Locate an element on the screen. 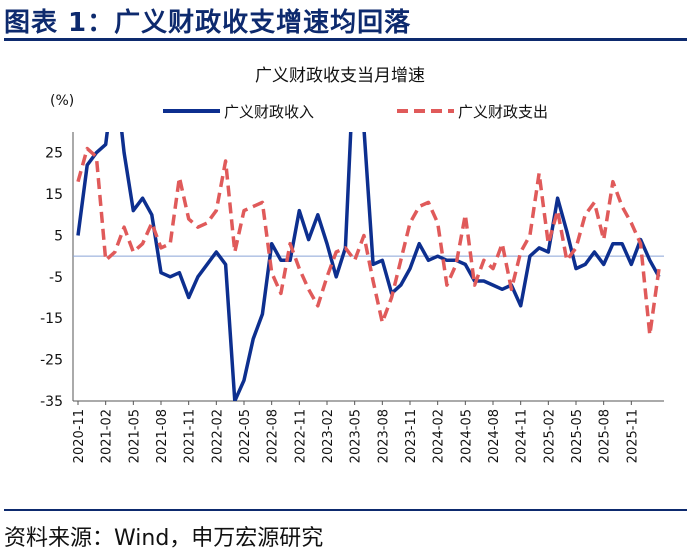 This screenshot has height=554, width=689. x-tick-label: 2025-11 is located at coordinates (632, 436).